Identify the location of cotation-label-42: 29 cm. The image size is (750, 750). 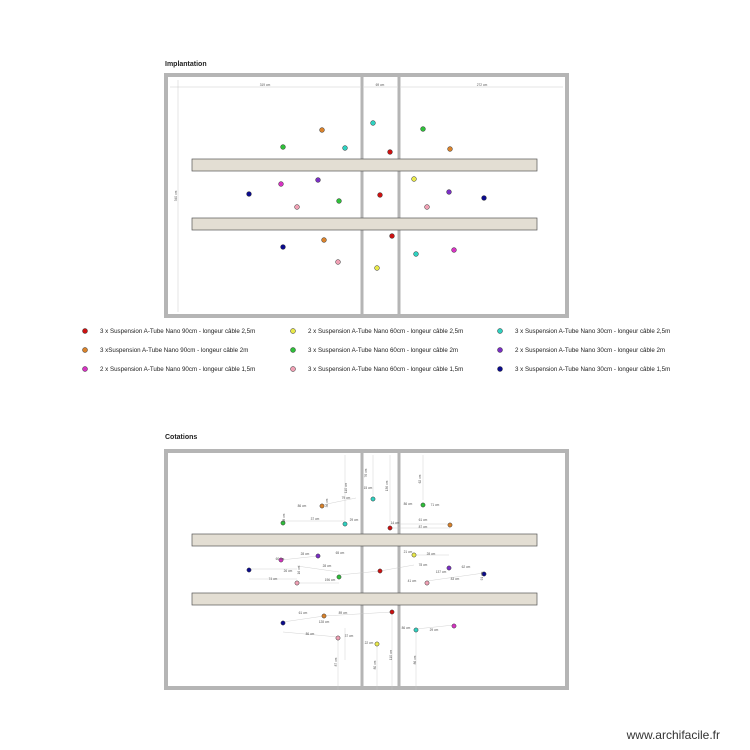
(434, 630).